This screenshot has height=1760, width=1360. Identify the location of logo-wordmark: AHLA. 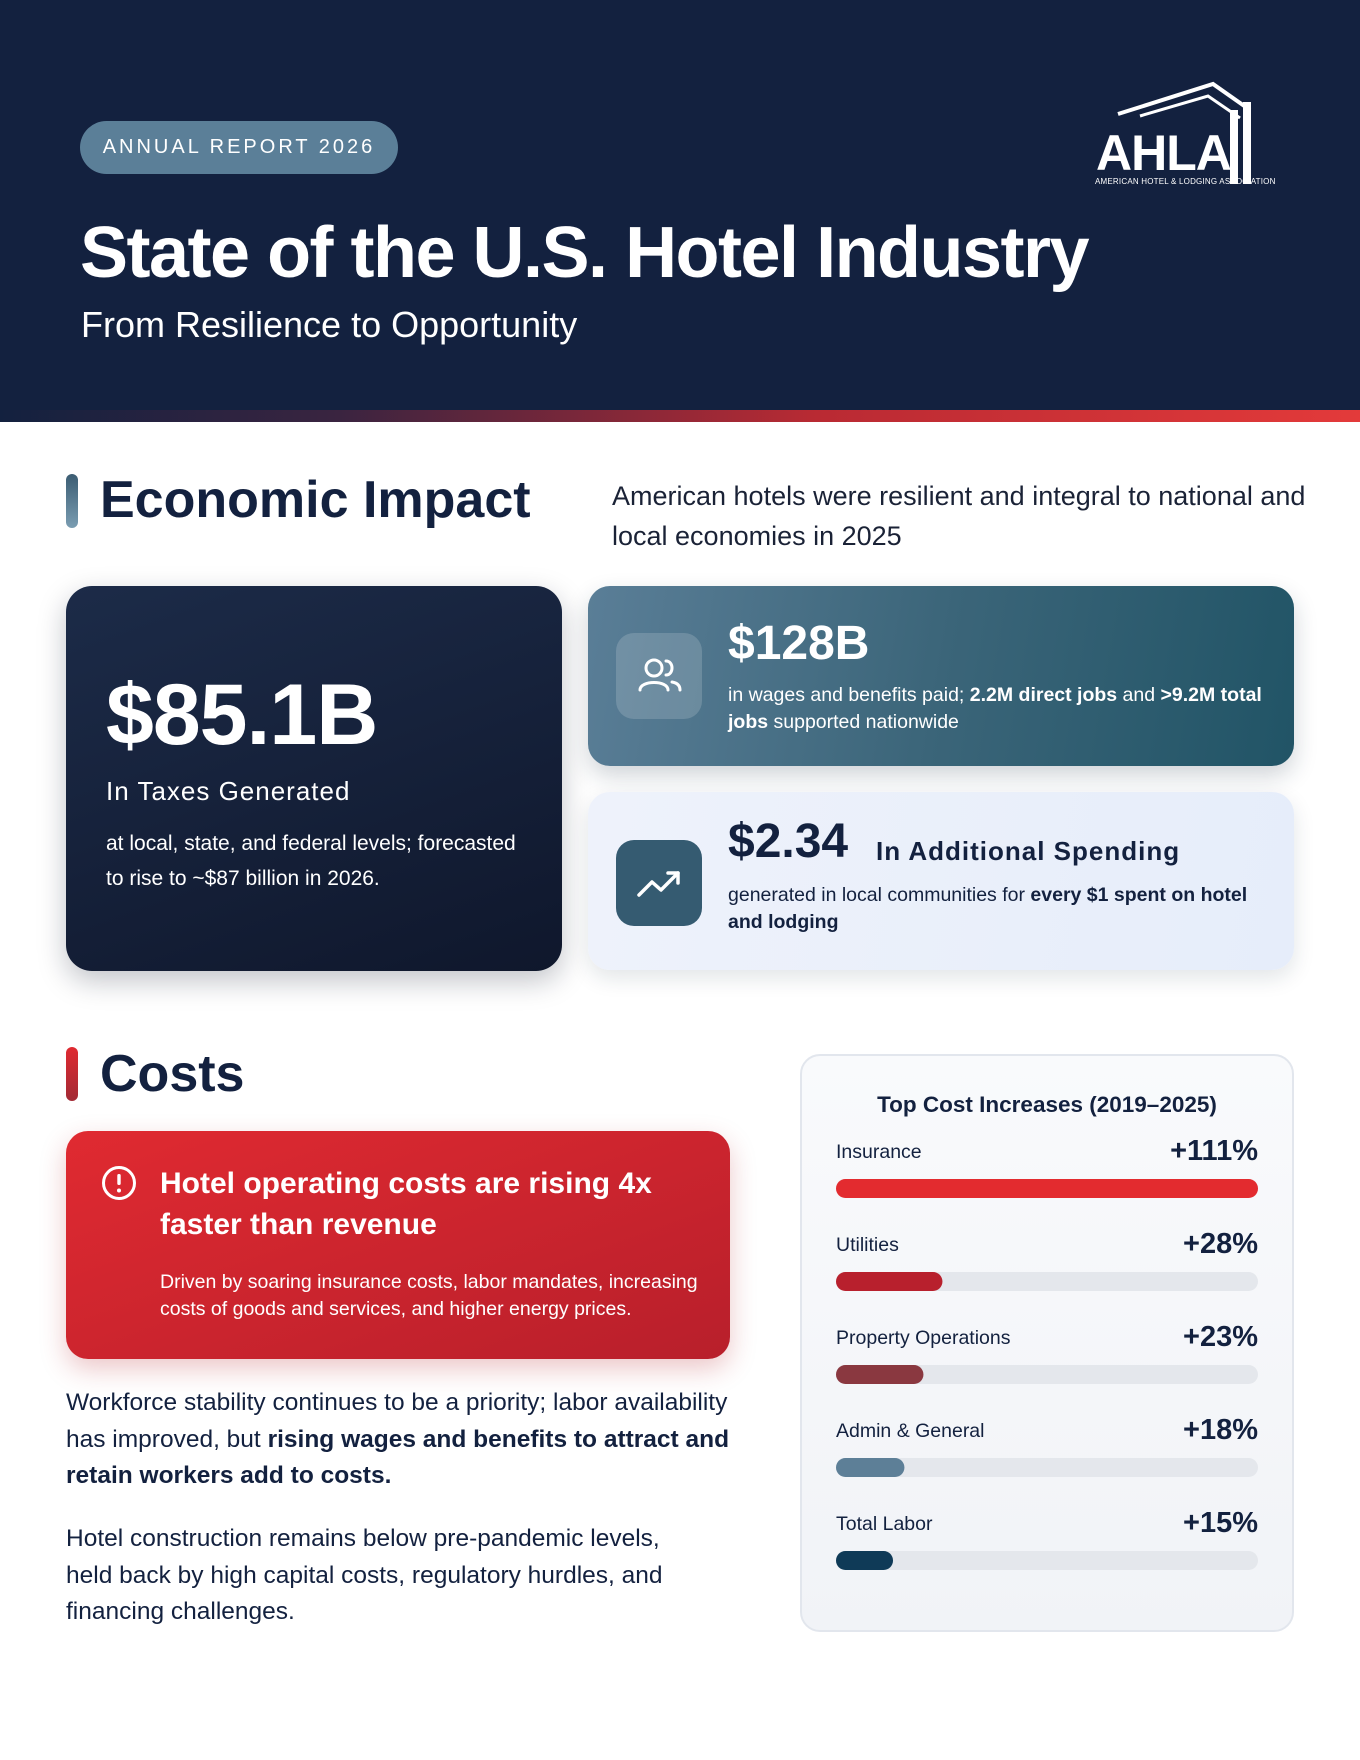
(1164, 153).